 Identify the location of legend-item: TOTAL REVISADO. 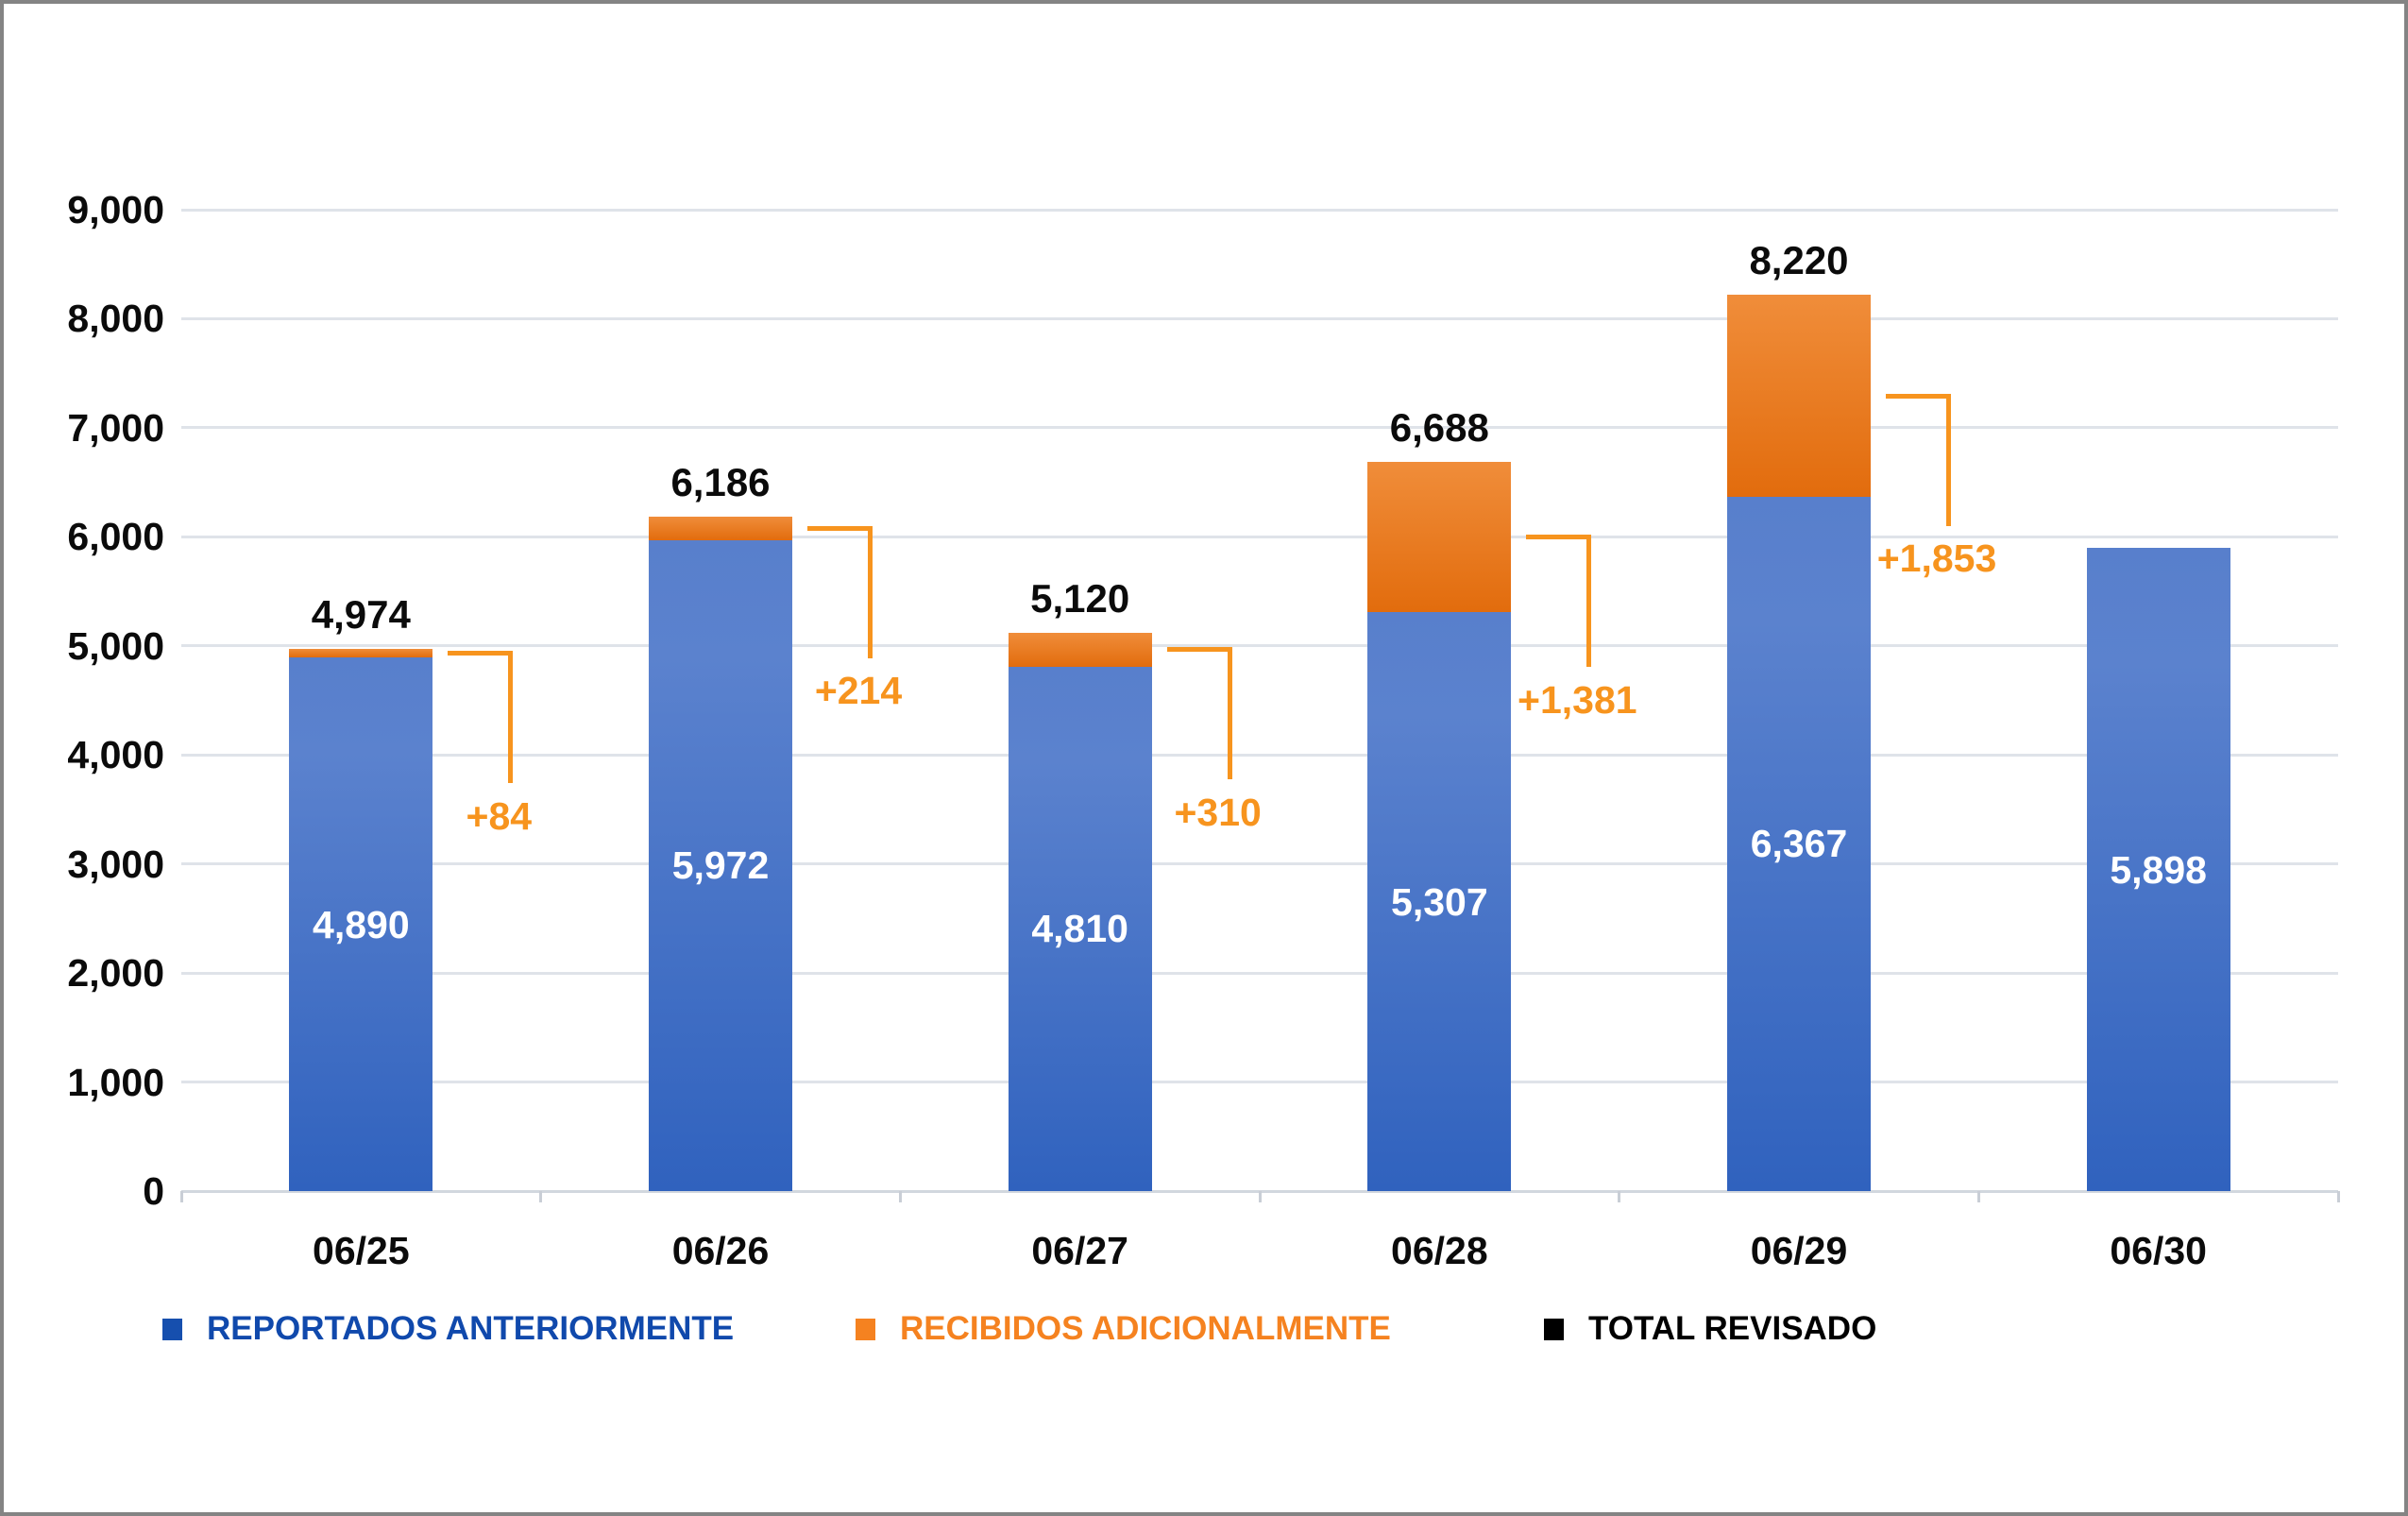
(1710, 1329).